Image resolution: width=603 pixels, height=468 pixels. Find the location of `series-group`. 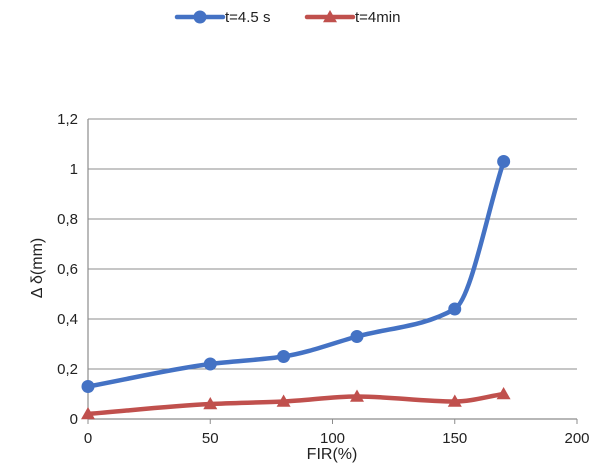

series-group is located at coordinates (296, 403).